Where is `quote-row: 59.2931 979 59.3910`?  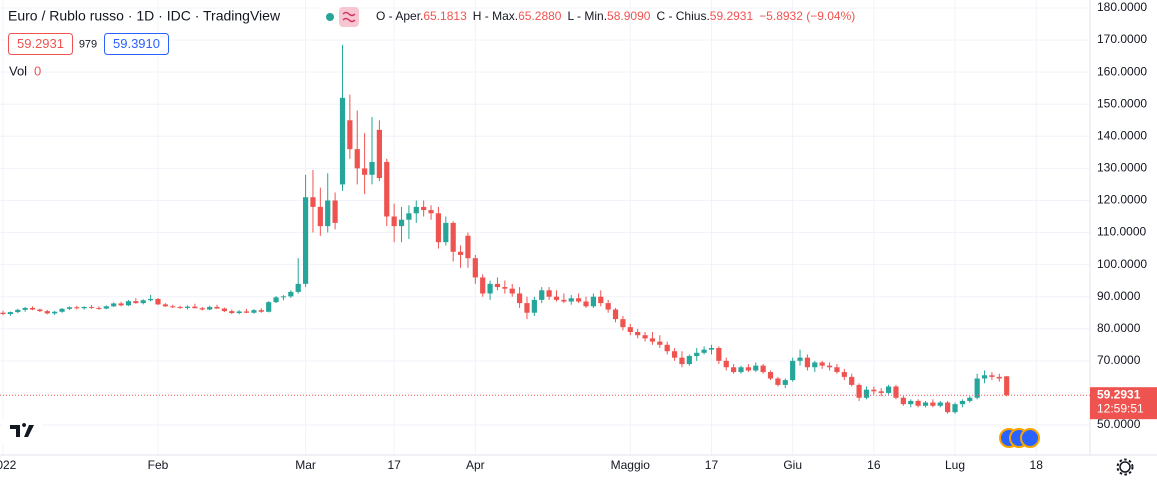
quote-row: 59.2931 979 59.3910 is located at coordinates (88, 44).